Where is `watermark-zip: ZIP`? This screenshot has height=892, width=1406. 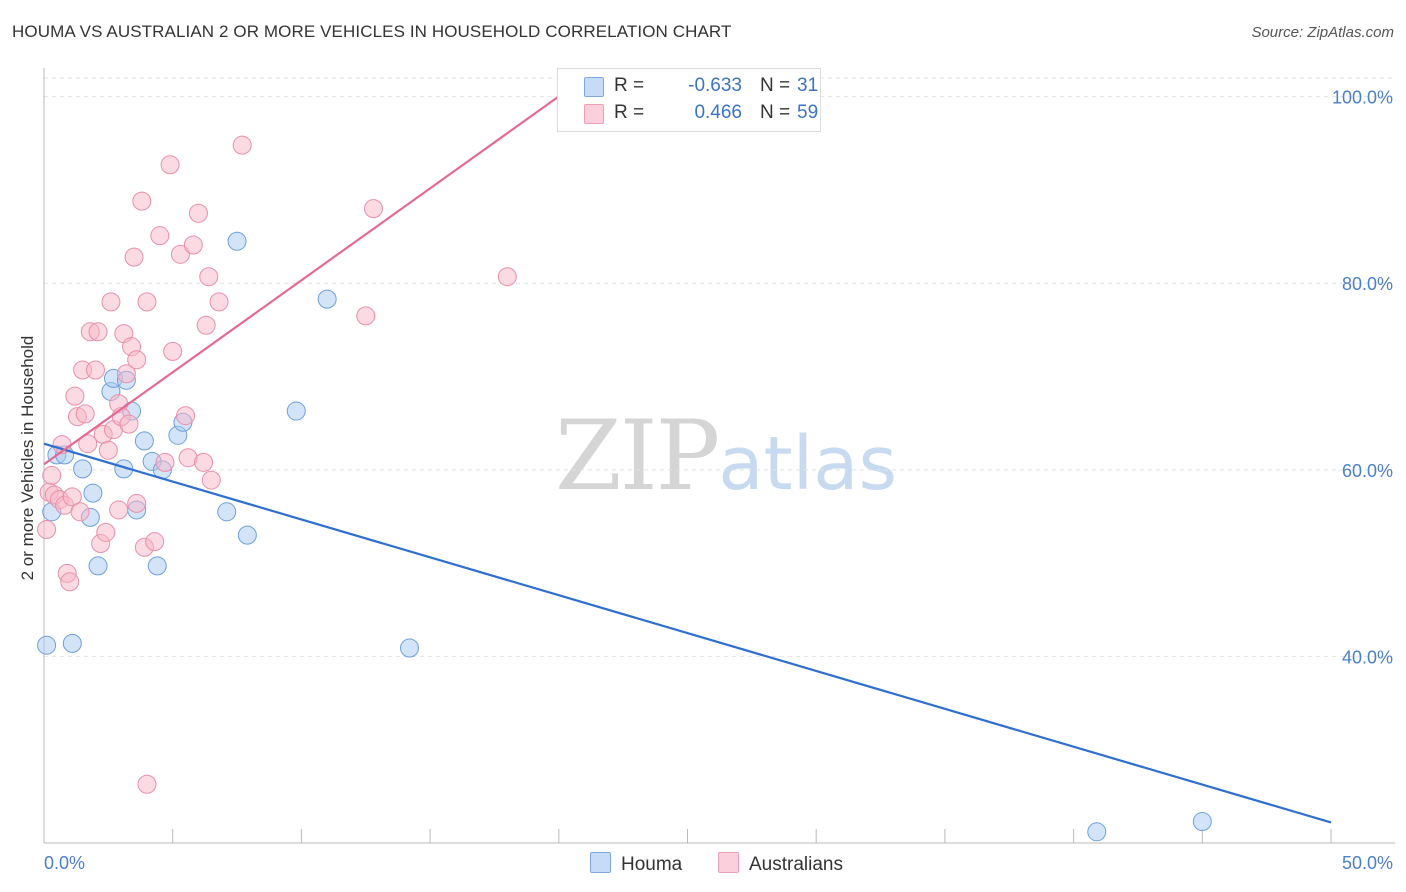 watermark-zip: ZIP is located at coordinates (637, 456).